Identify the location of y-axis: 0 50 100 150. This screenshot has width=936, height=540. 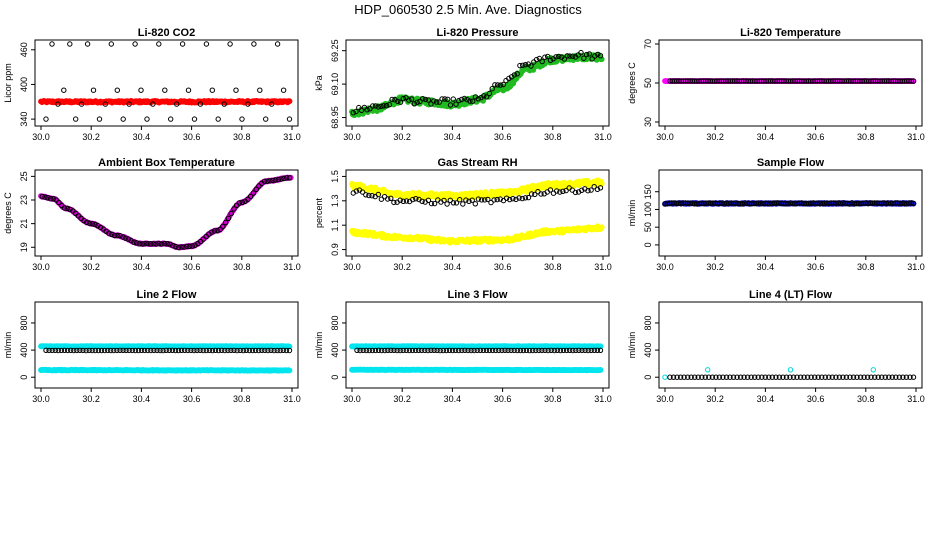
(651, 215).